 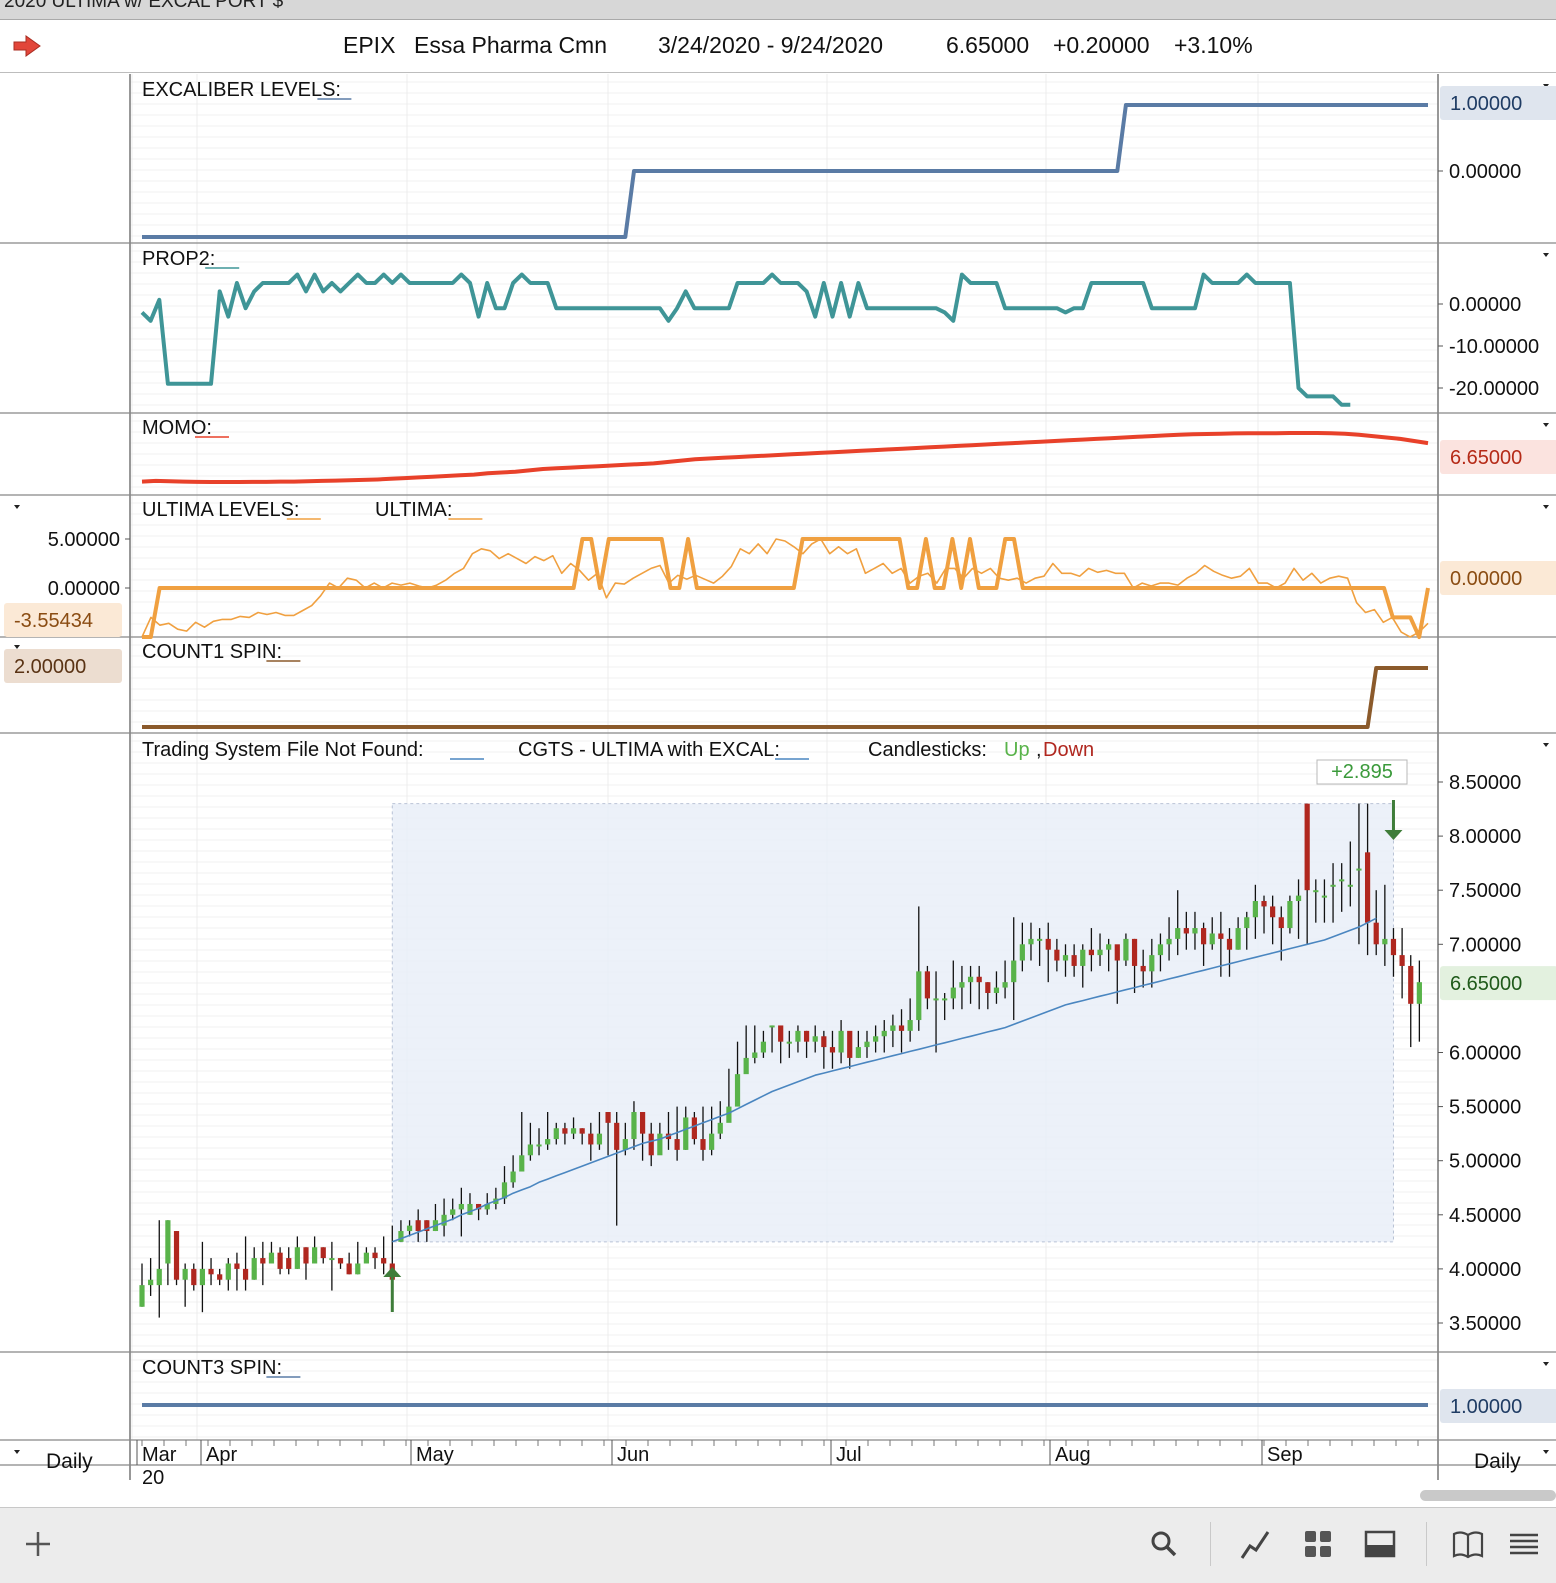 I want to click on price-tick: 8.50000, so click(x=1485, y=783).